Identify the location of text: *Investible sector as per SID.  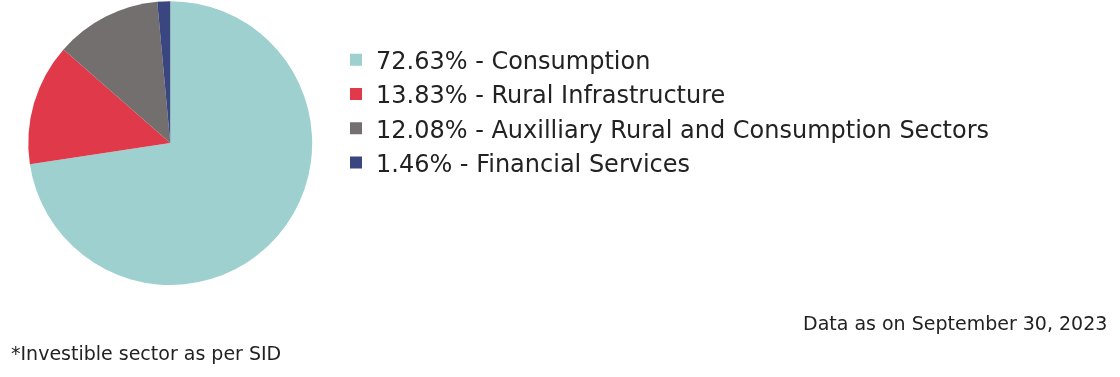
(146, 353).